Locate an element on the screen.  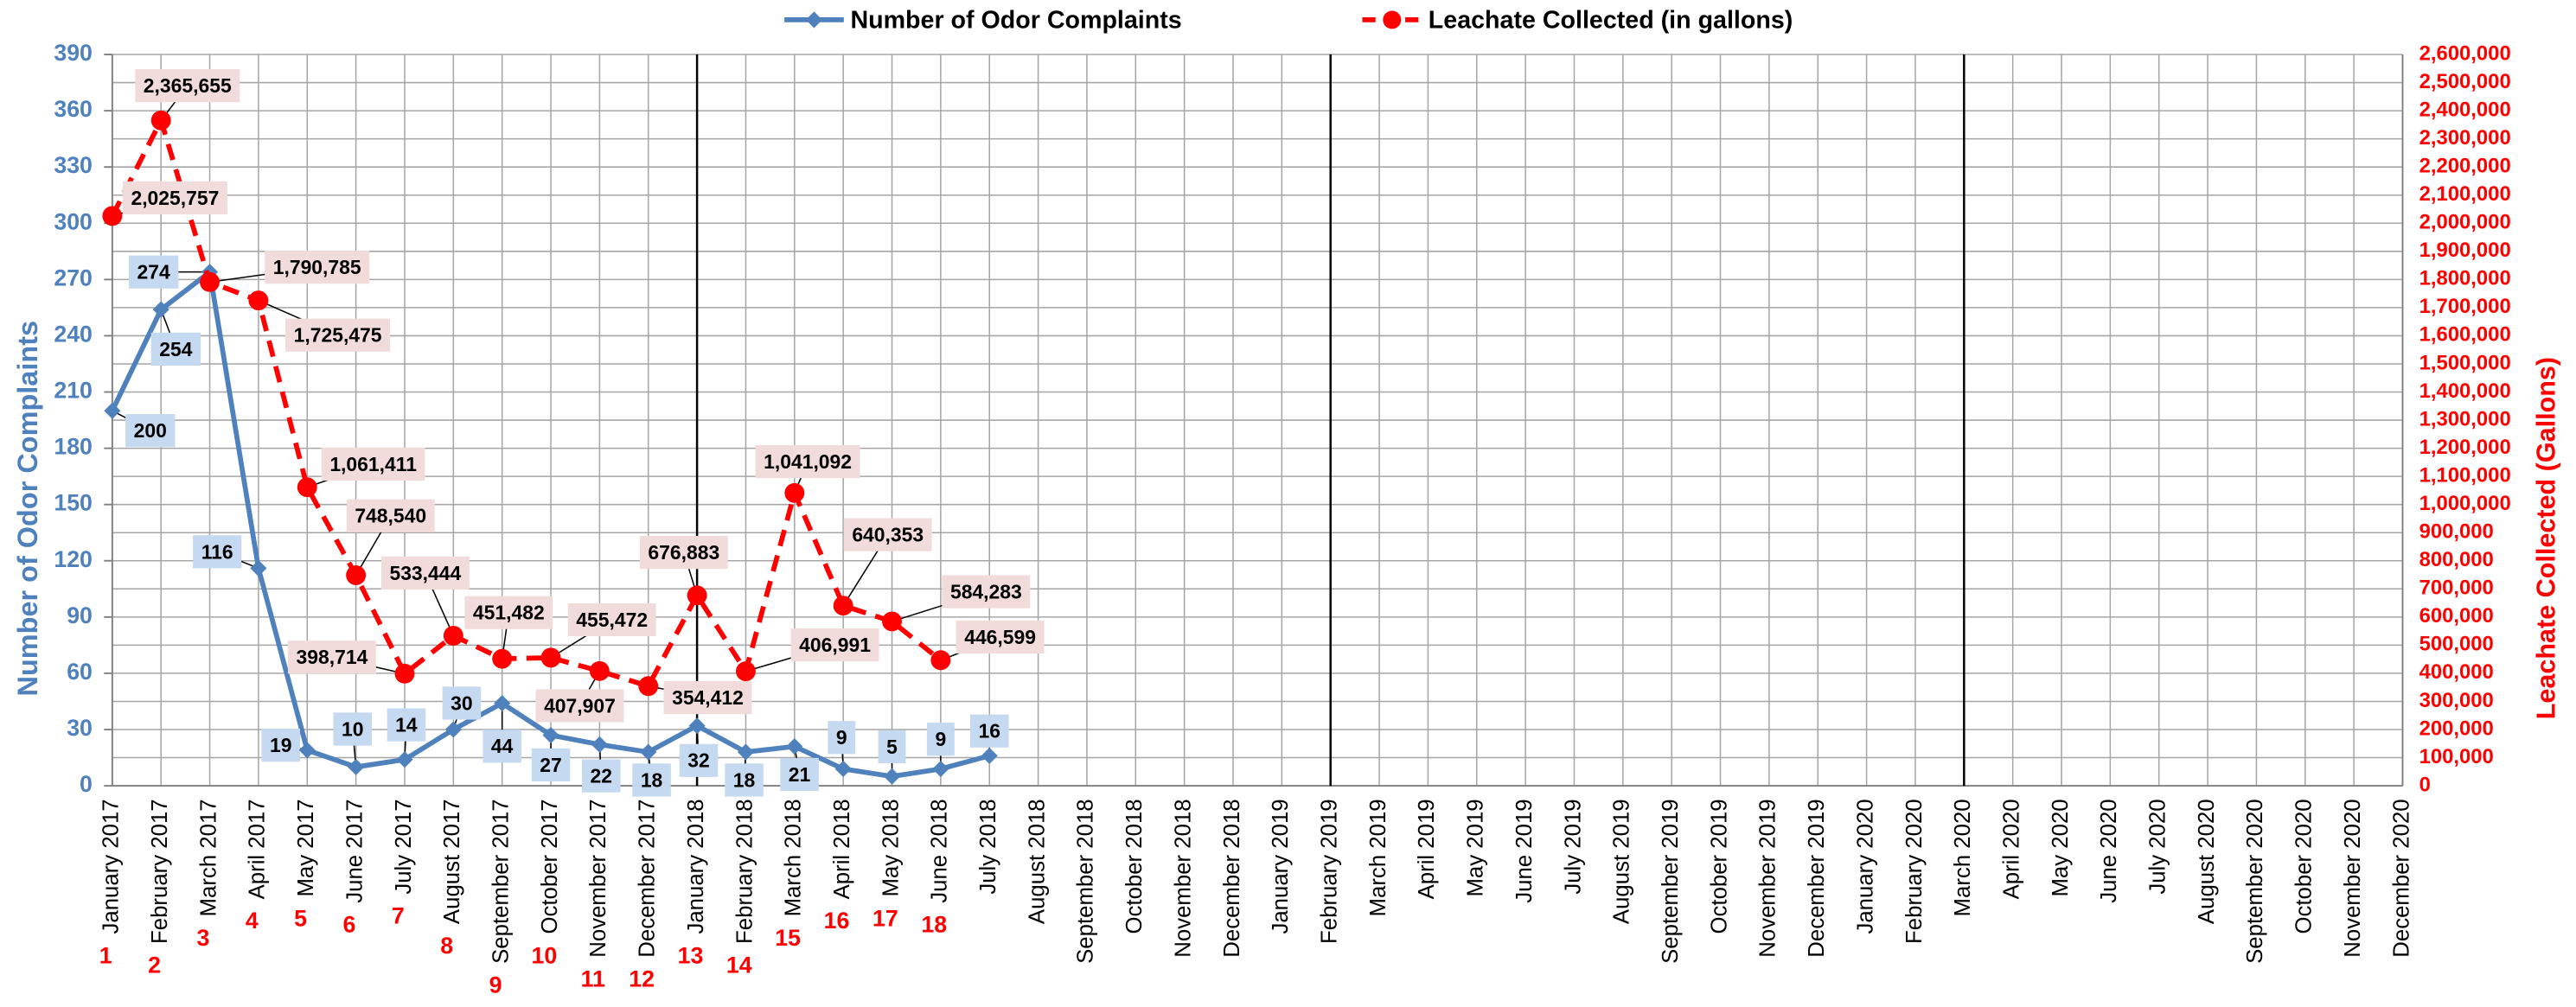
x-tick-label: January 2018 is located at coordinates (696, 867).